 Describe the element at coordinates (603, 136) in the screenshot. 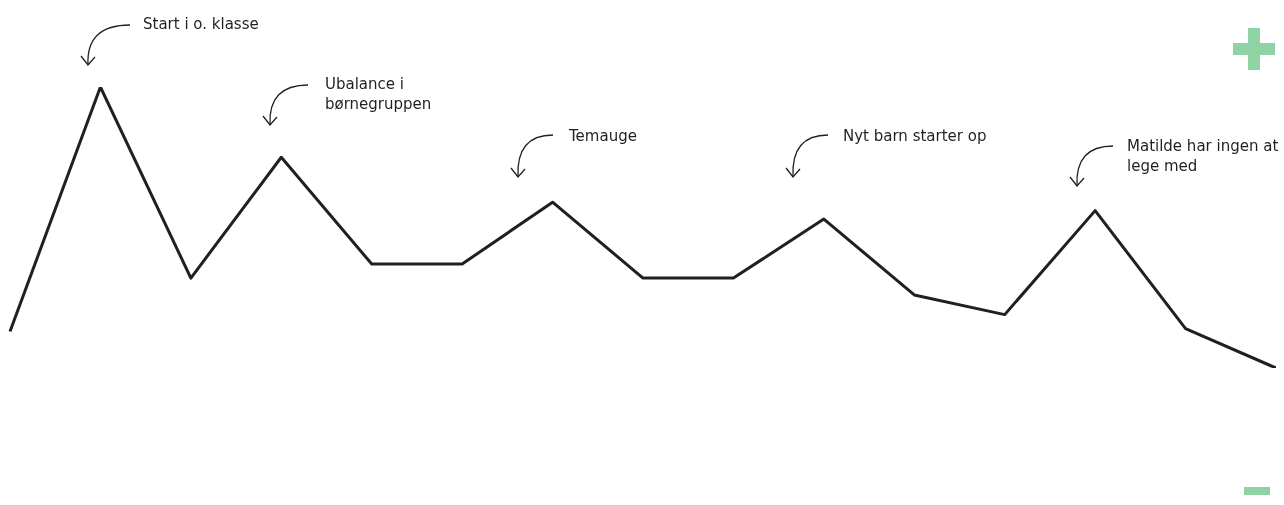

I see `annotation: Temauge` at that location.